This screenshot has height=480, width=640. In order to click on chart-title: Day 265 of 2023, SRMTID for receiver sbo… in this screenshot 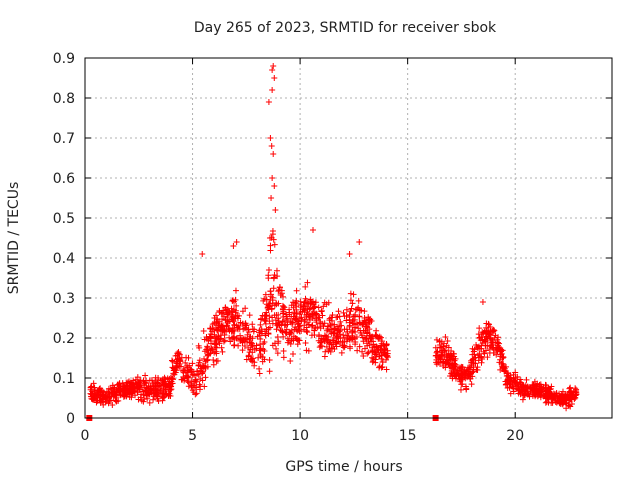, I will do `click(345, 28)`.